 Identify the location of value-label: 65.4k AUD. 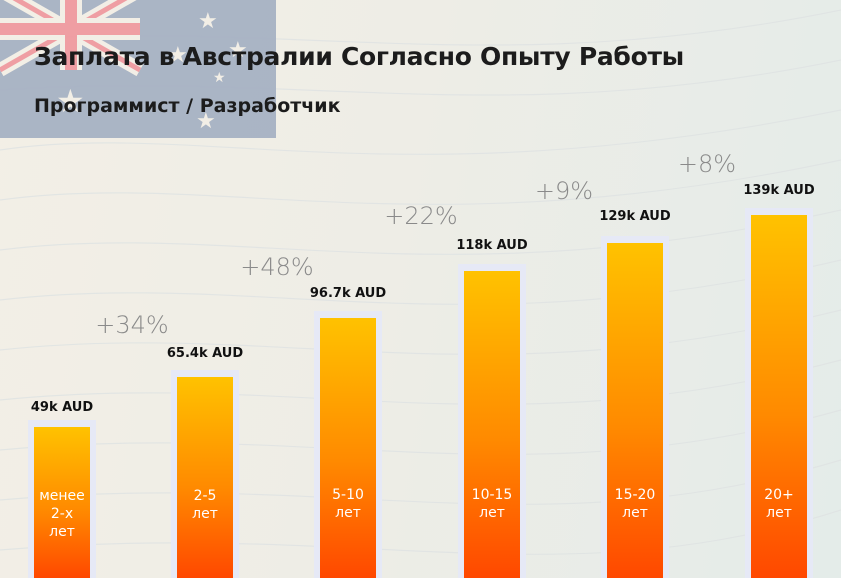
(205, 353).